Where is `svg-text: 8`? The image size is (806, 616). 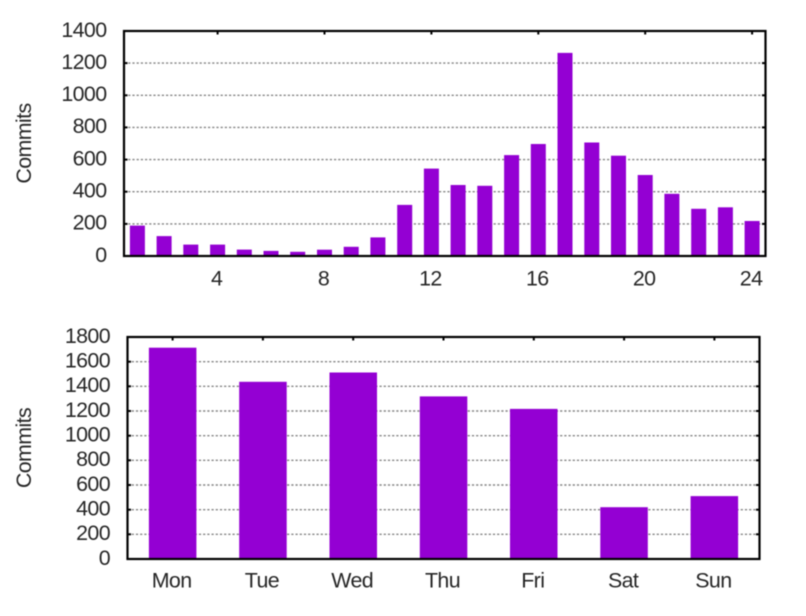 svg-text: 8 is located at coordinates (323, 279).